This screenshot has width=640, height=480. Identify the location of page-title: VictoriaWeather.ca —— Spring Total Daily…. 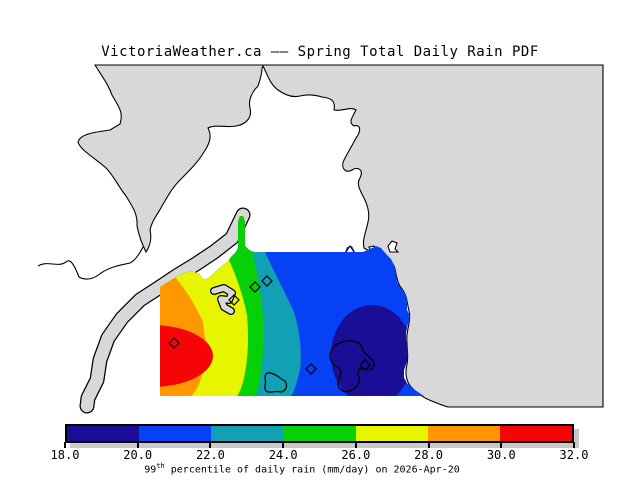
(320, 52).